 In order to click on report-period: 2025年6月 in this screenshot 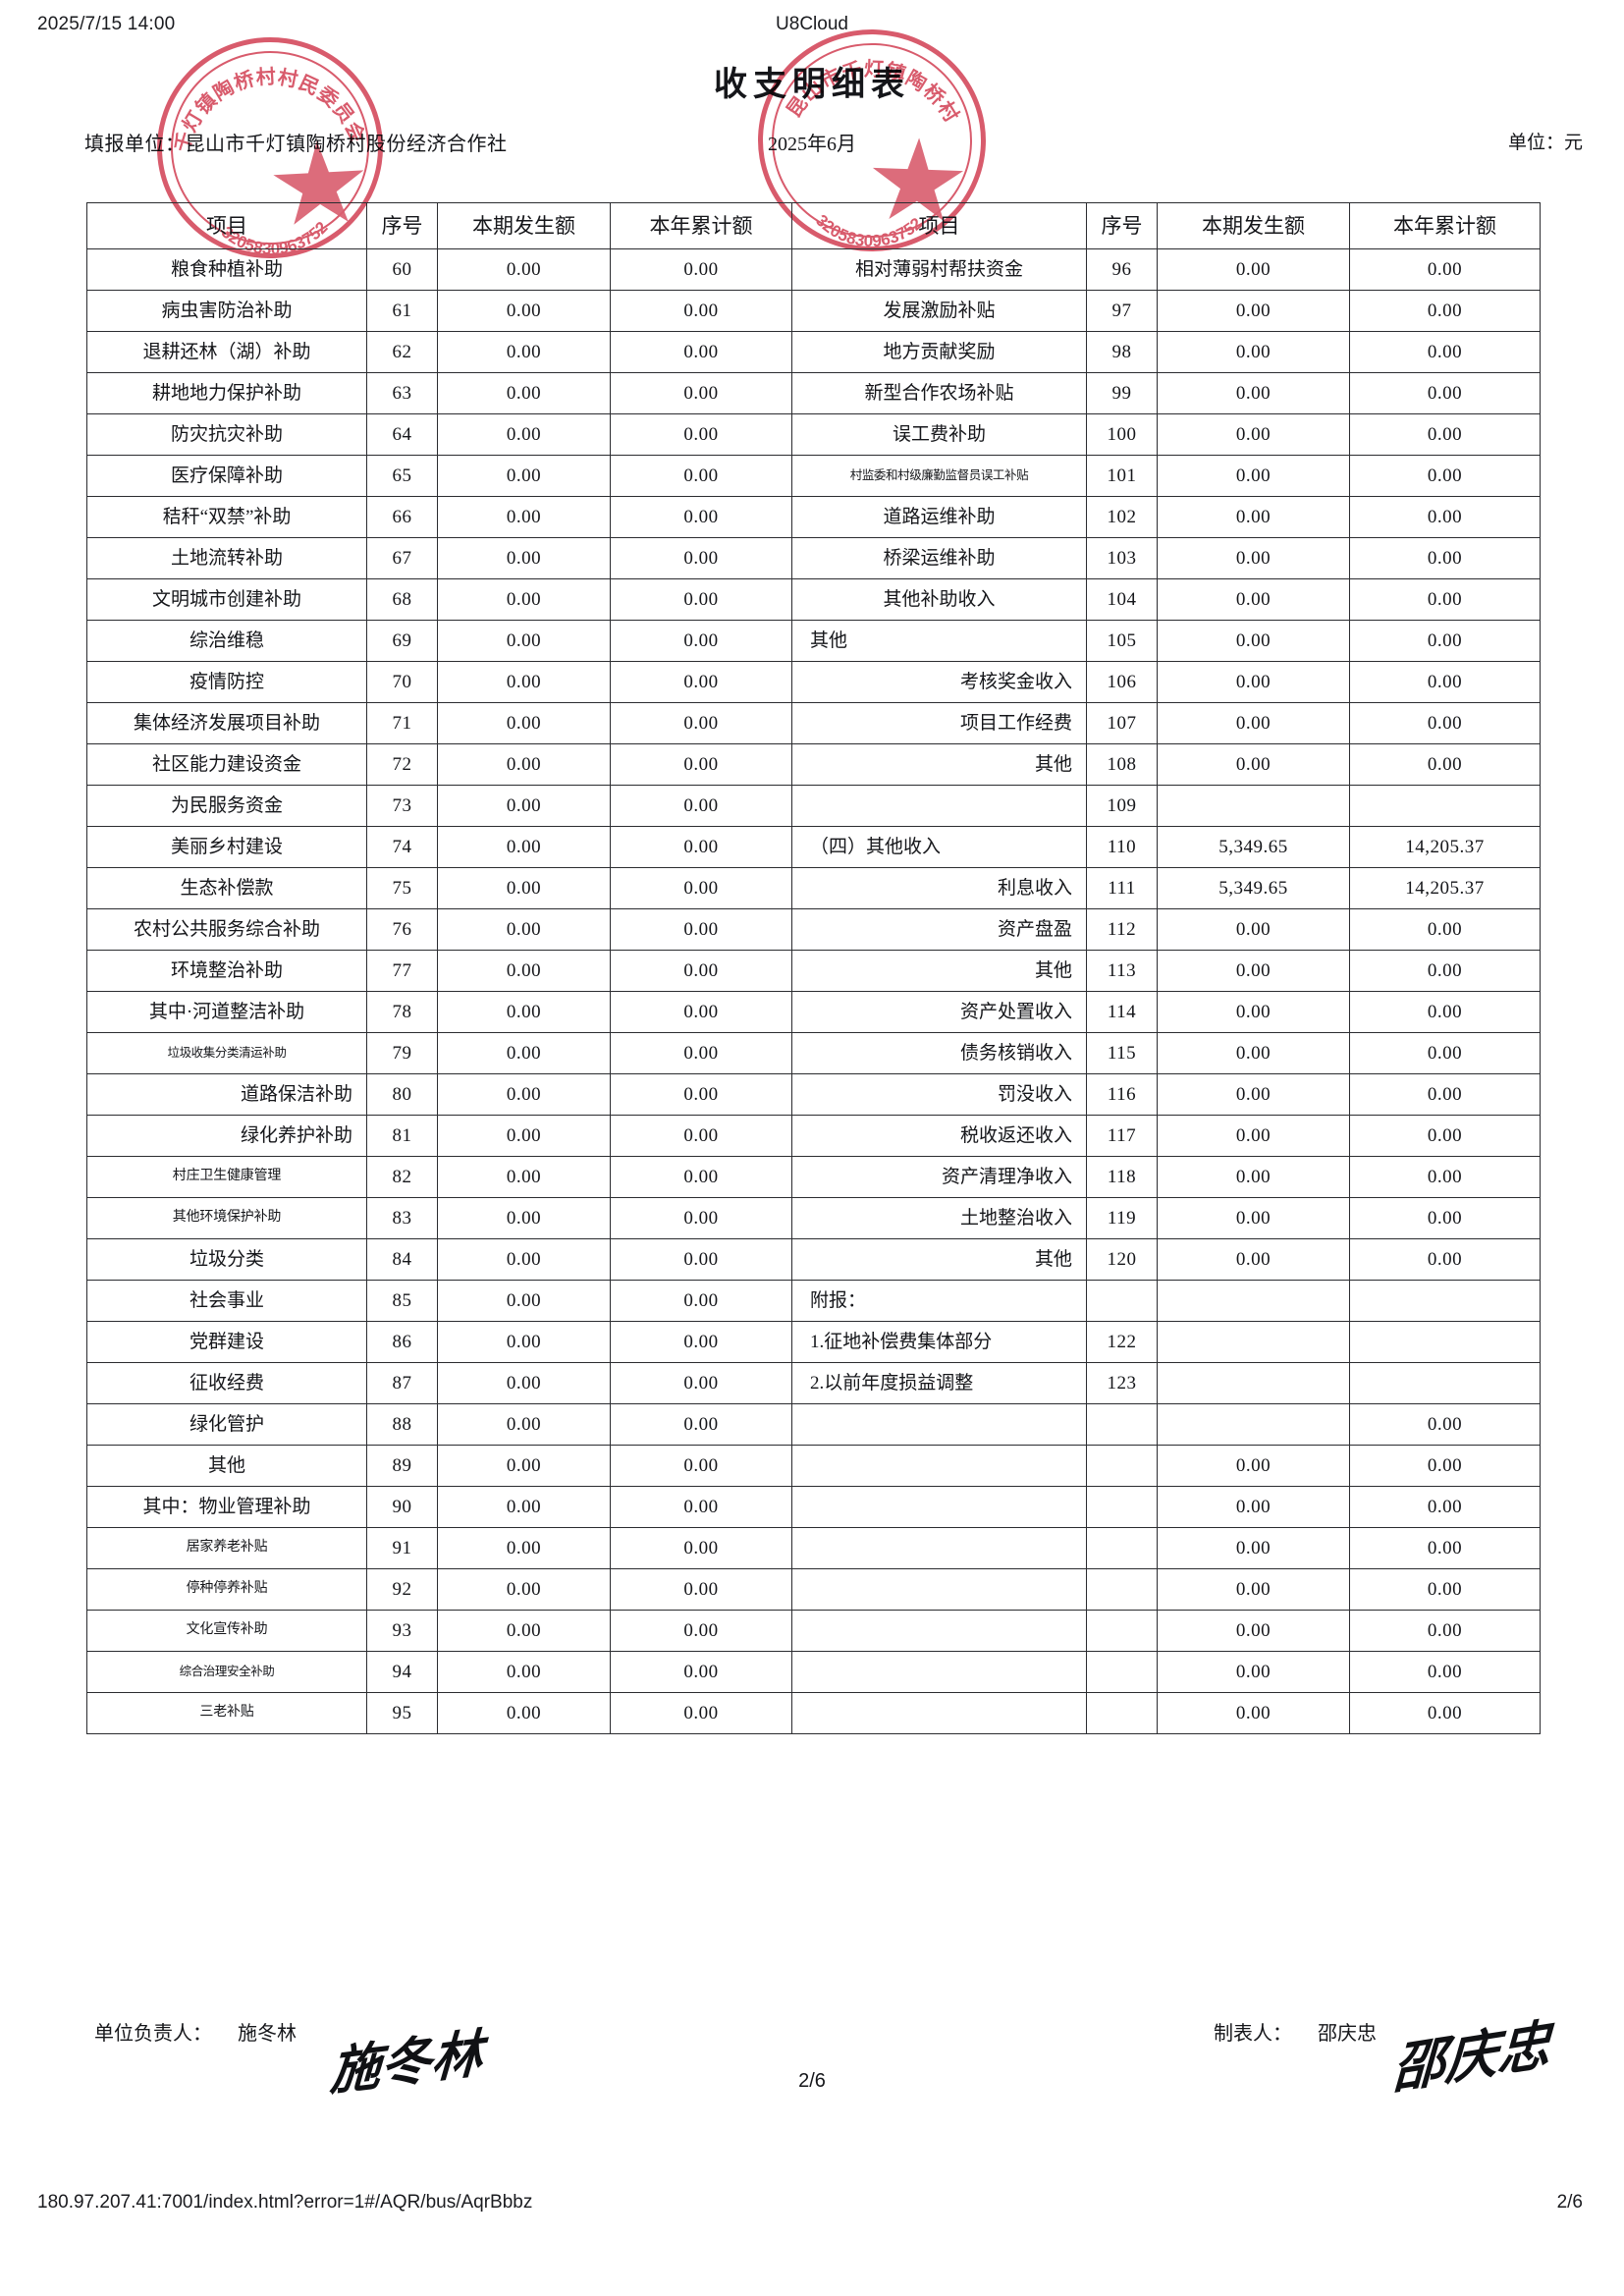, I will do `click(812, 144)`.